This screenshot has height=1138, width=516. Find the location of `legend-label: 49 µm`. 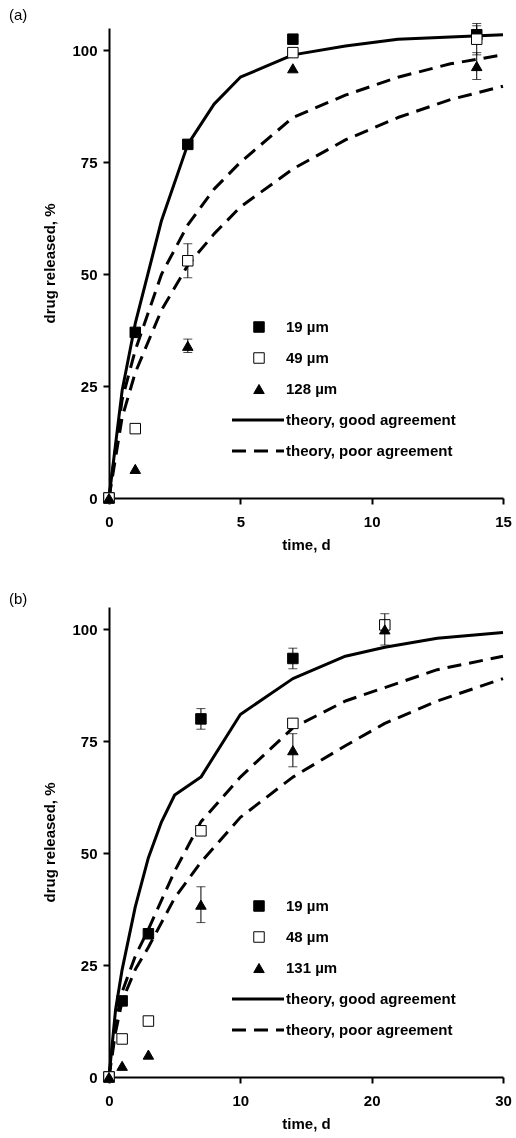

legend-label: 49 µm is located at coordinates (307, 357).